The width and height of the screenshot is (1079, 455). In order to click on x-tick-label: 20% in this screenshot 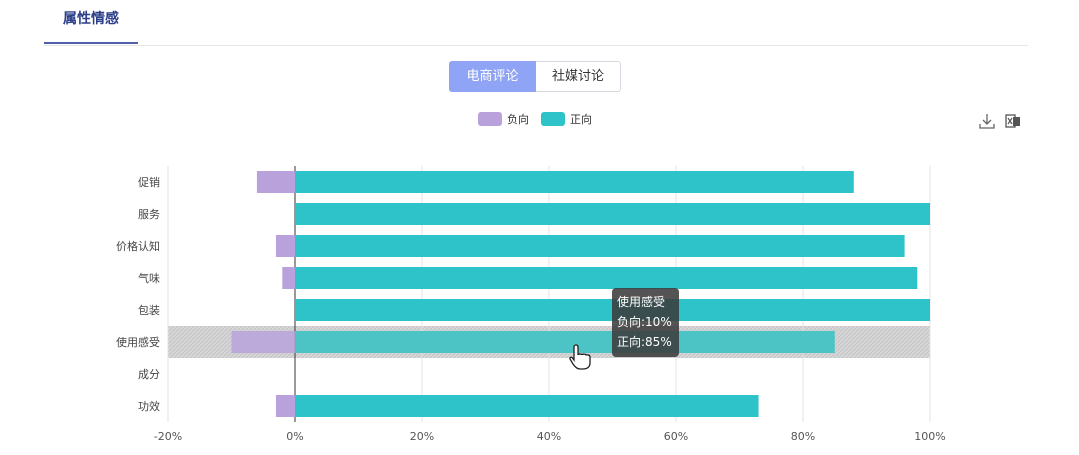, I will do `click(422, 436)`.